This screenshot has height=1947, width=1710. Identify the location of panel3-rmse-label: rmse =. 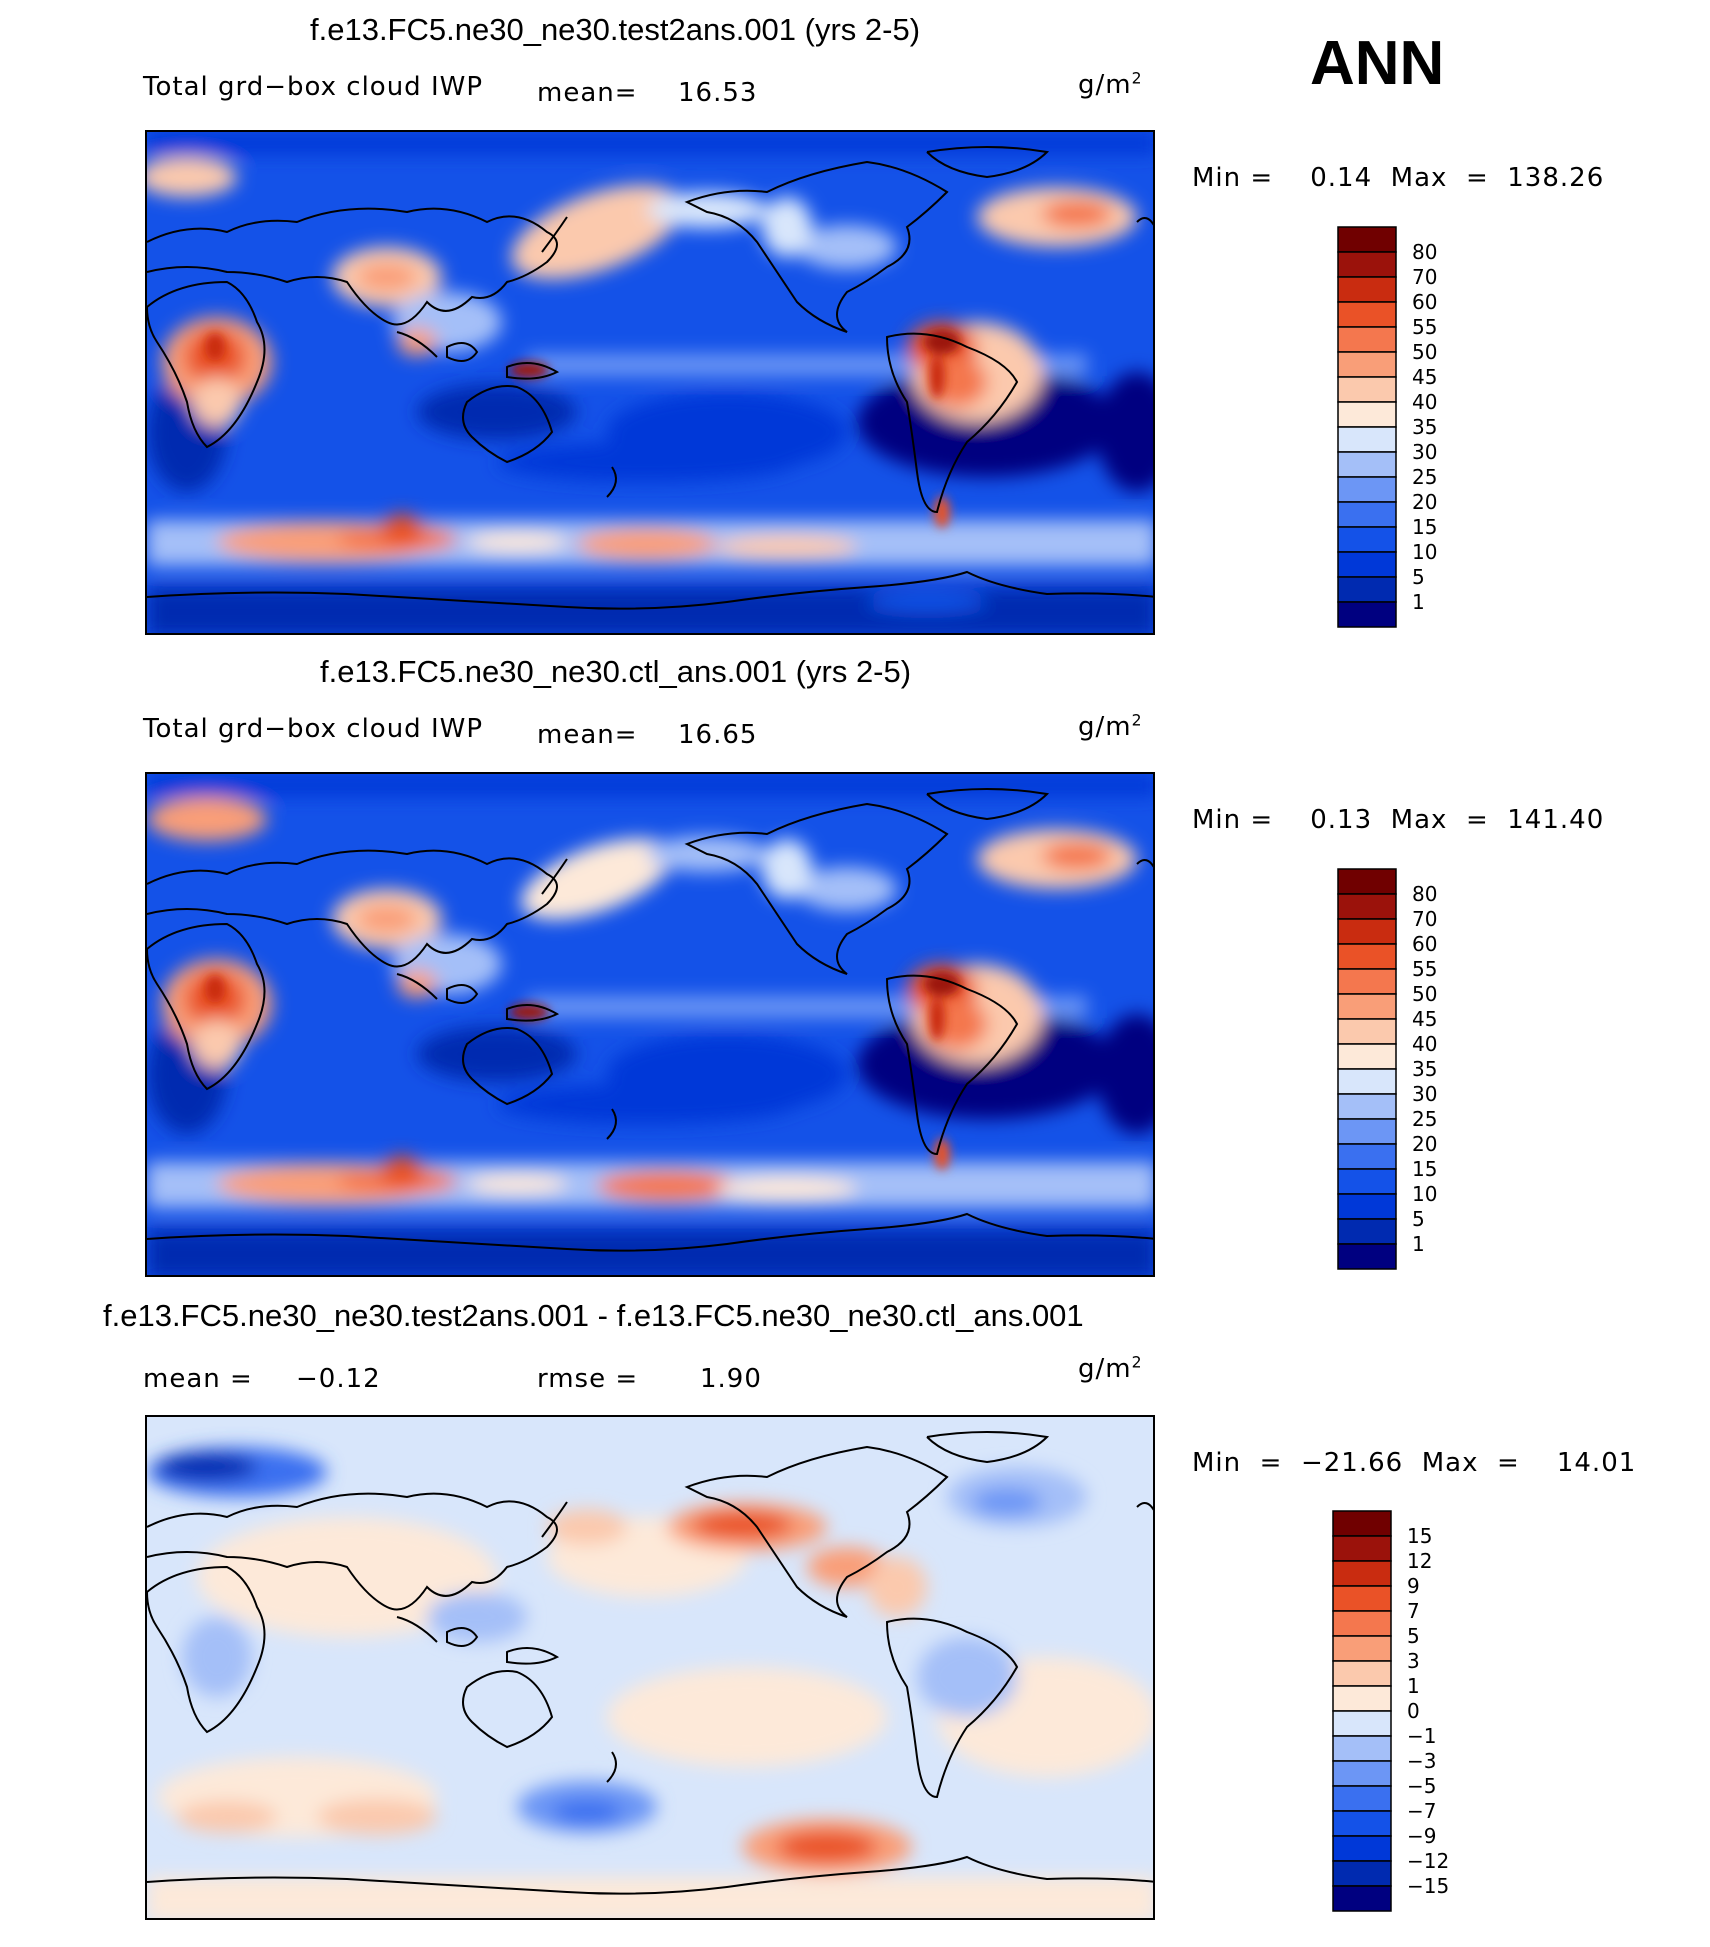
(588, 1379).